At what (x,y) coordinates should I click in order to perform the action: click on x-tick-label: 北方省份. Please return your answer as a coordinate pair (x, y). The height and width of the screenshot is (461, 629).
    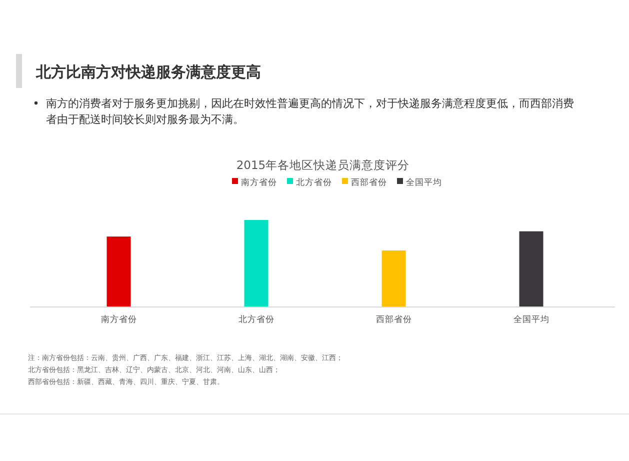
    Looking at the image, I should click on (256, 319).